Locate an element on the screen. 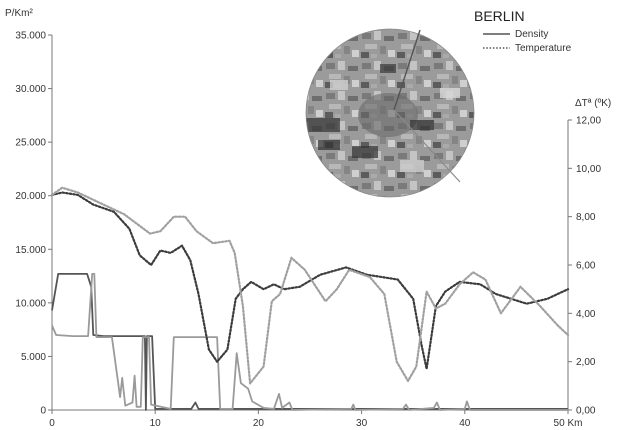 The image size is (624, 430). right-tick-label: 4,00 is located at coordinates (586, 314).